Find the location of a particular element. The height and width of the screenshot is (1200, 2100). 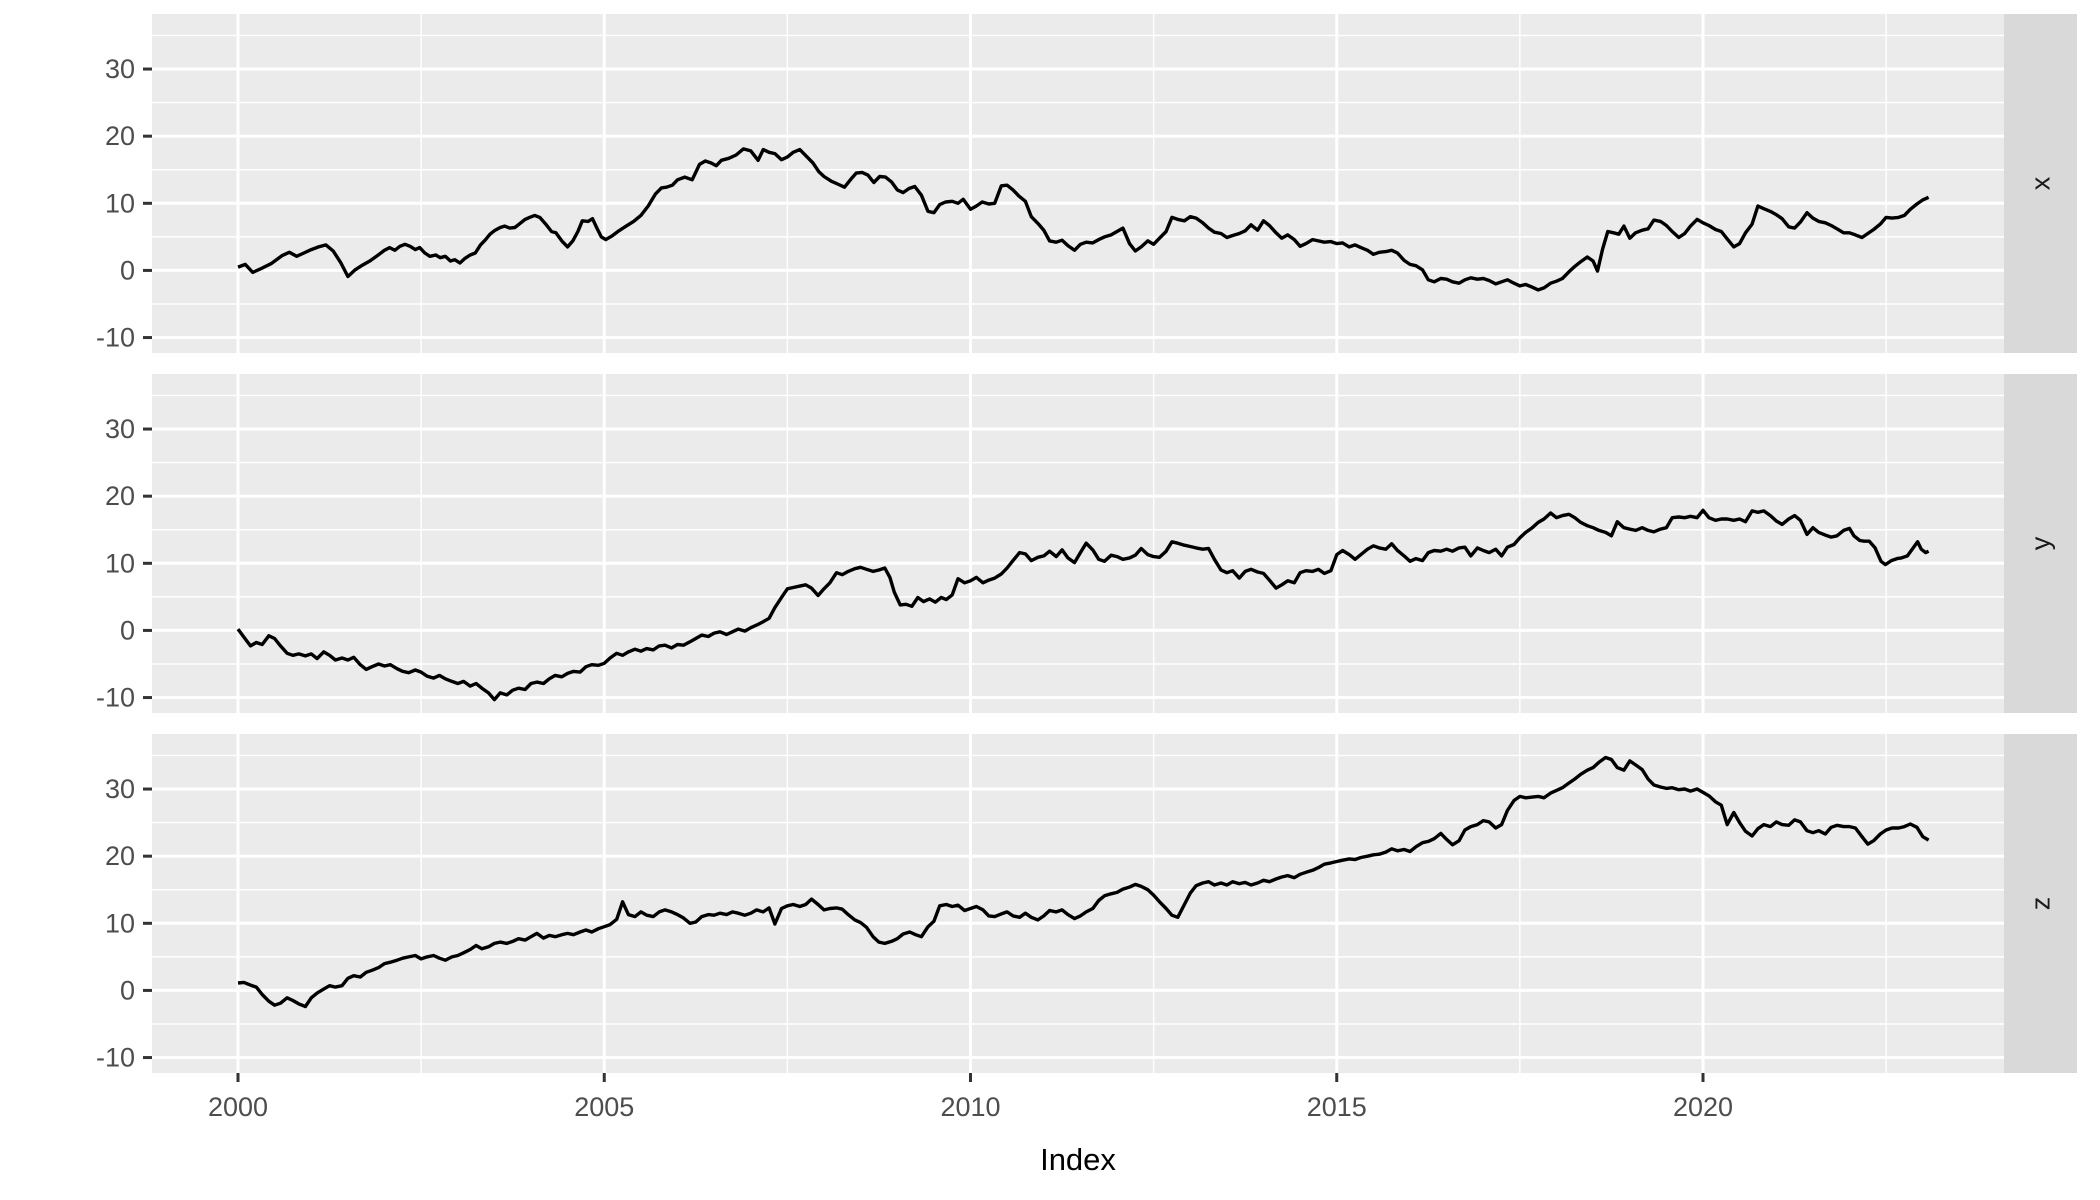

facet-strip-label-y: y is located at coordinates (2041, 543).